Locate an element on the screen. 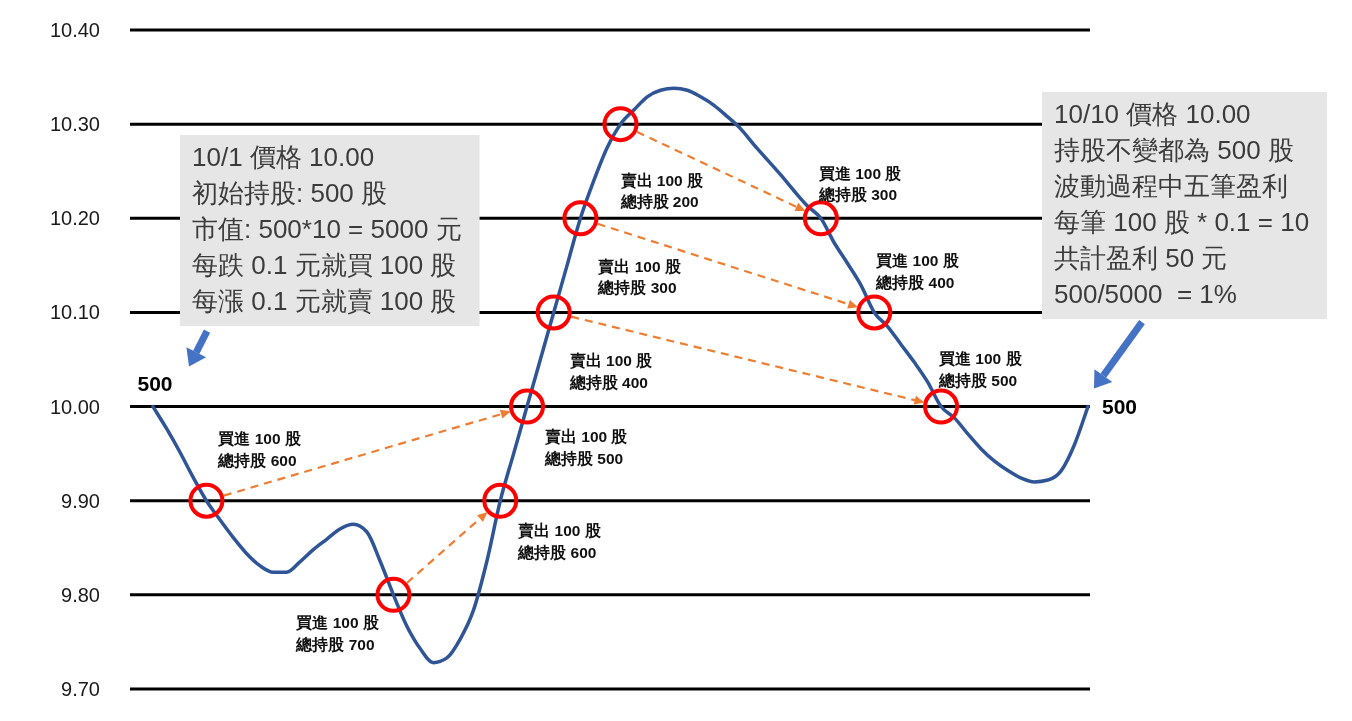 The image size is (1352, 721). annotation: 10/10 價格 10.00 is located at coordinates (1152, 114).